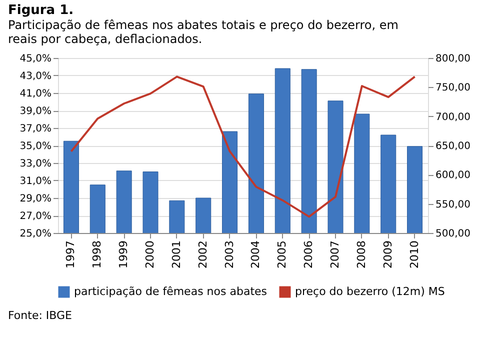 The height and width of the screenshot is (347, 502). I want to click on y-tick-label: 33,0%, so click(36, 164).